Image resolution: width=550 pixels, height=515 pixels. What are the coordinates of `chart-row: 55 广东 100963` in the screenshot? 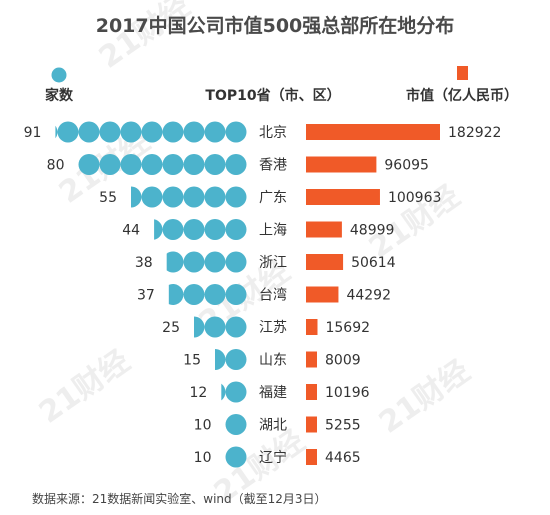 It's located at (270, 197).